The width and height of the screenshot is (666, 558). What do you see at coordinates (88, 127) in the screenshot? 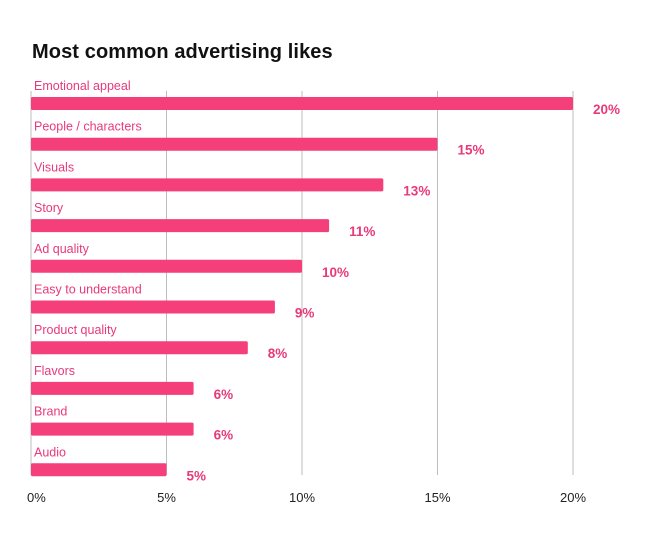
I see `category-label: People / characters` at bounding box center [88, 127].